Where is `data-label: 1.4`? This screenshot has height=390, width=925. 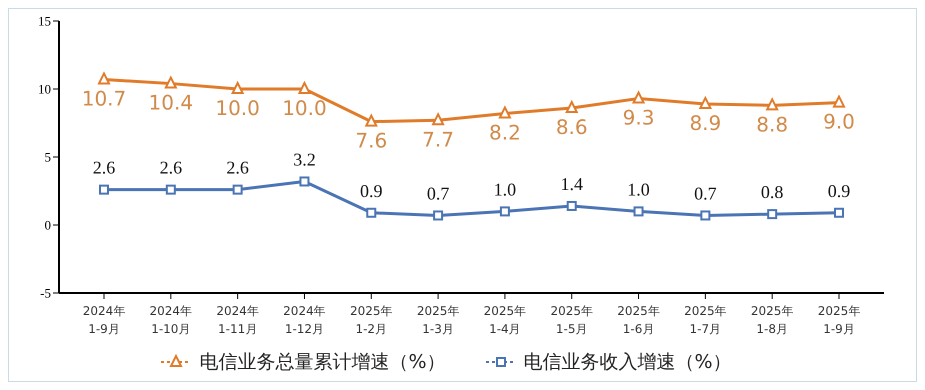 data-label: 1.4 is located at coordinates (571, 184).